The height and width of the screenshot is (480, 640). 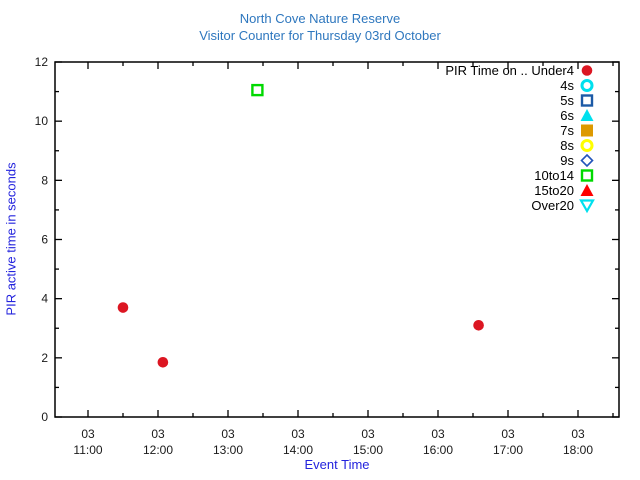 I want to click on x-axis-label: Event Time, so click(x=337, y=464).